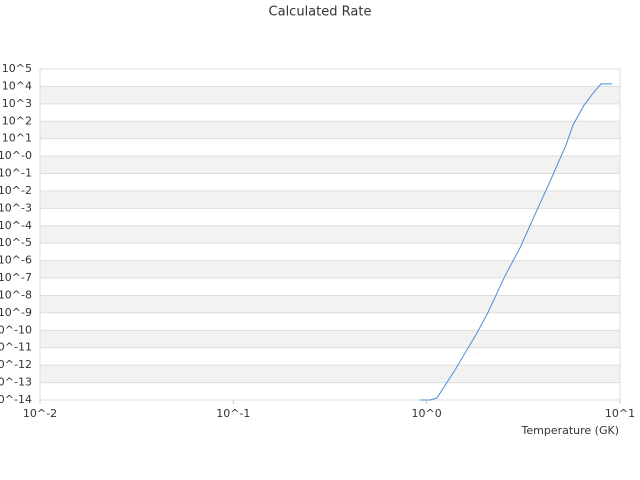  What do you see at coordinates (233, 413) in the screenshot?
I see `x-tick-label: 10^-1` at bounding box center [233, 413].